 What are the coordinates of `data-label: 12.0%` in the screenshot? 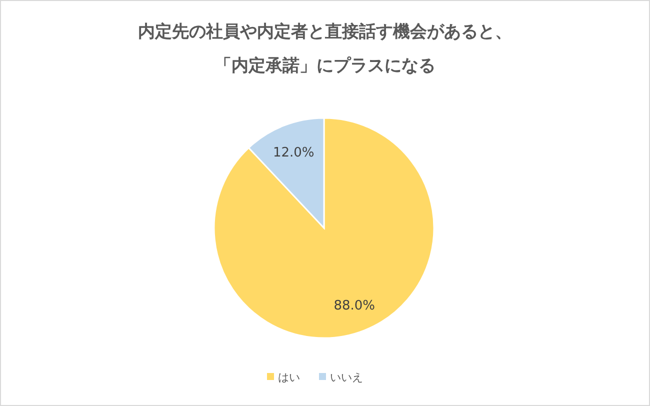 It's located at (293, 152).